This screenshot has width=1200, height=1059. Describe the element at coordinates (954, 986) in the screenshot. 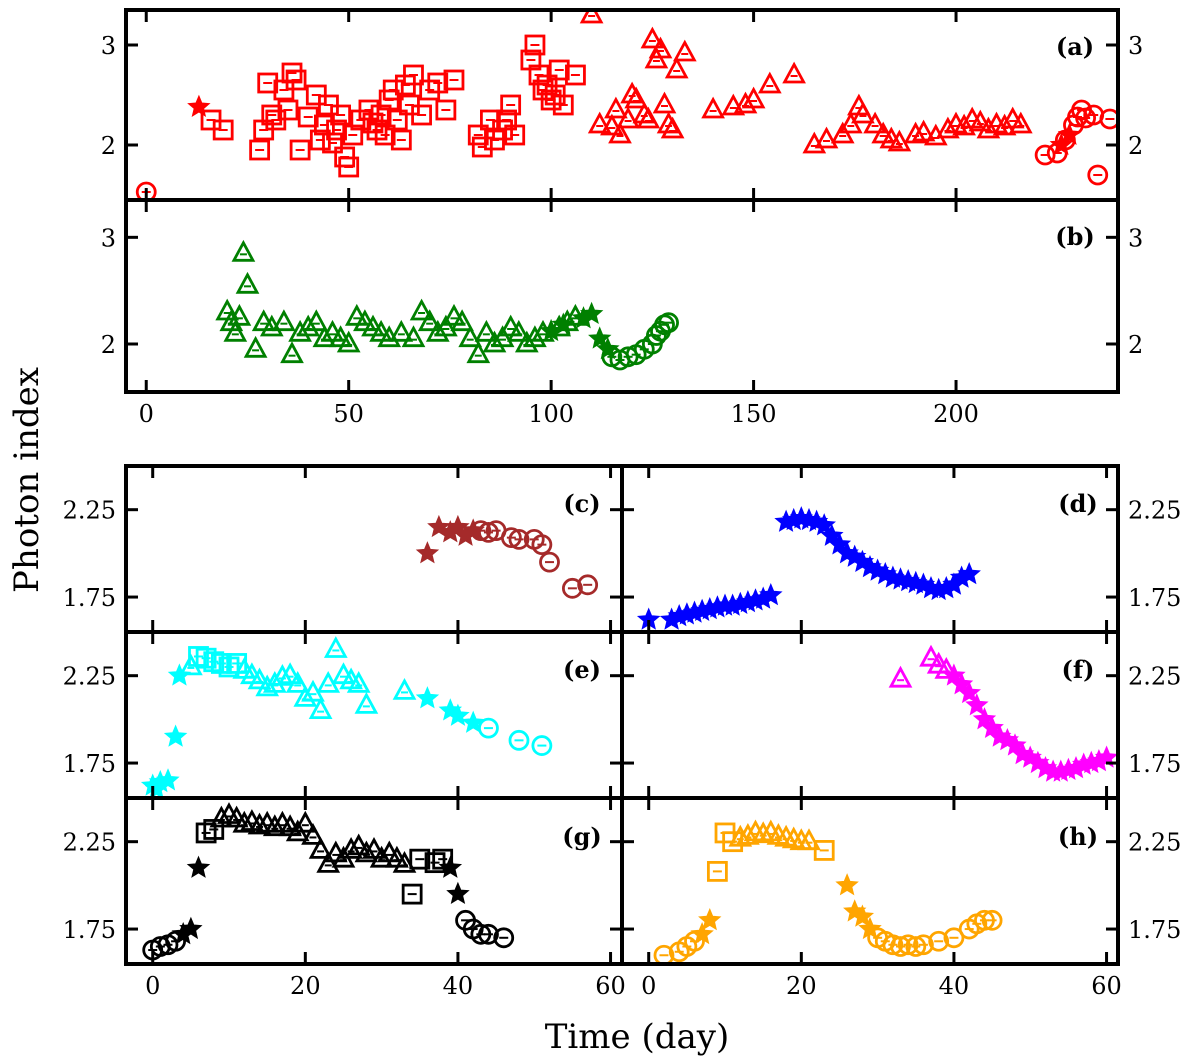

I see `x-tick-label: 40` at that location.